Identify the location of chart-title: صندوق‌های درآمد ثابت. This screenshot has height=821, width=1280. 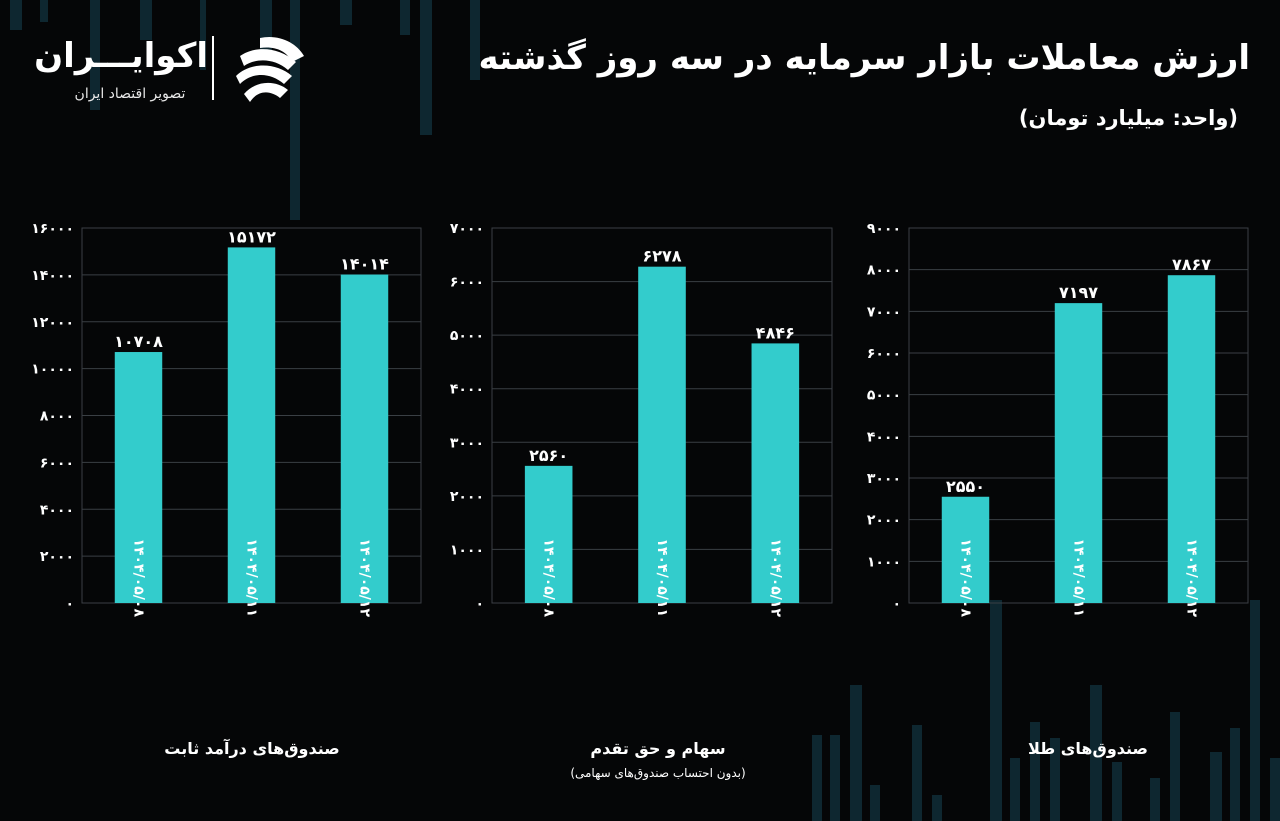
(251, 748).